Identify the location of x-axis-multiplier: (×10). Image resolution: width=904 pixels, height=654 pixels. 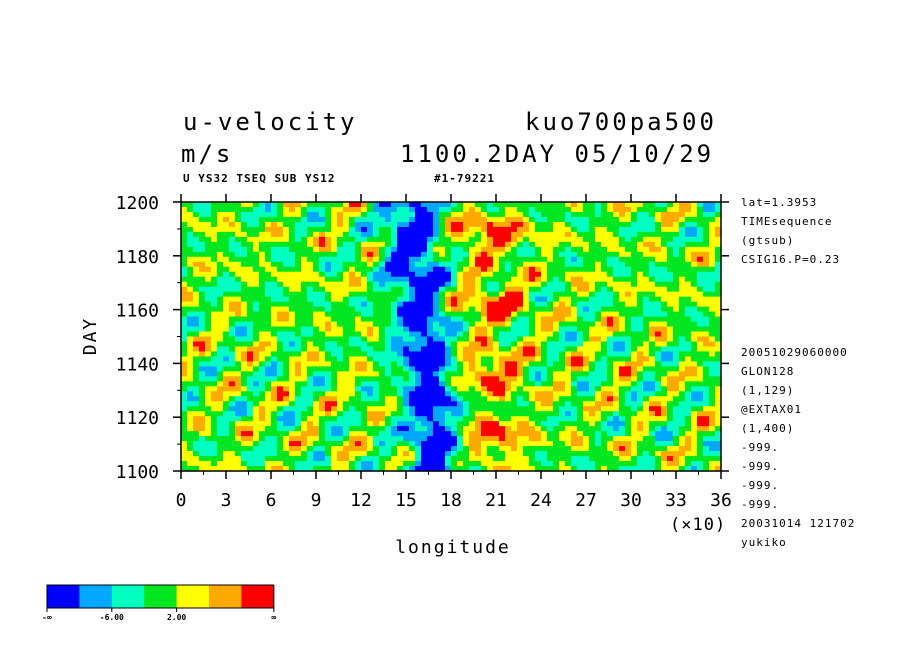
(698, 525).